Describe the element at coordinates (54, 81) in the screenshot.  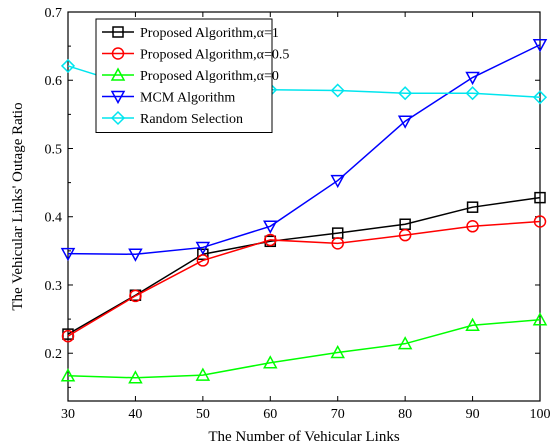
I see `y-tick-label: 0.6` at that location.